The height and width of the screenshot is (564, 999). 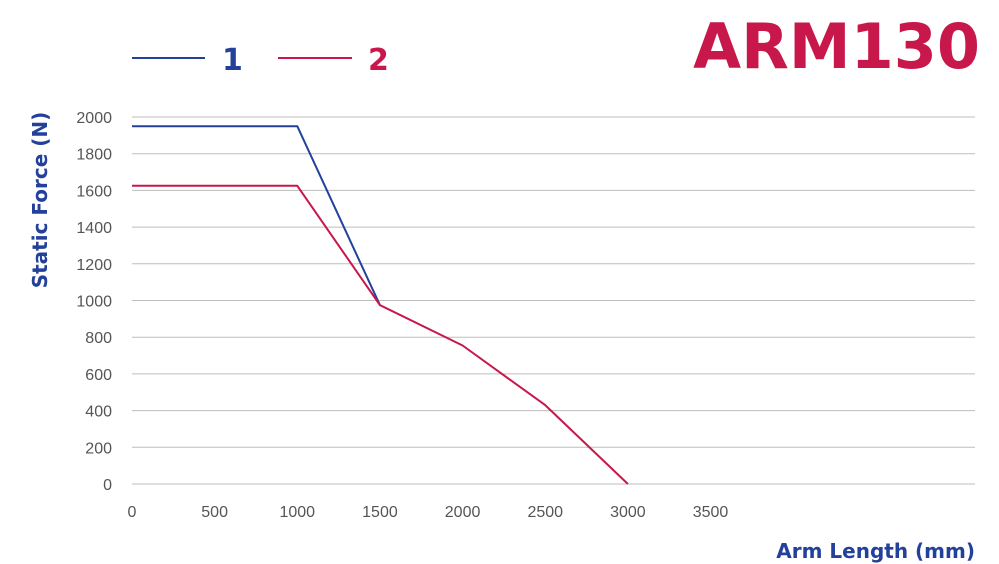 What do you see at coordinates (875, 551) in the screenshot?
I see `x-axis-title: Arm Length (mm)` at bounding box center [875, 551].